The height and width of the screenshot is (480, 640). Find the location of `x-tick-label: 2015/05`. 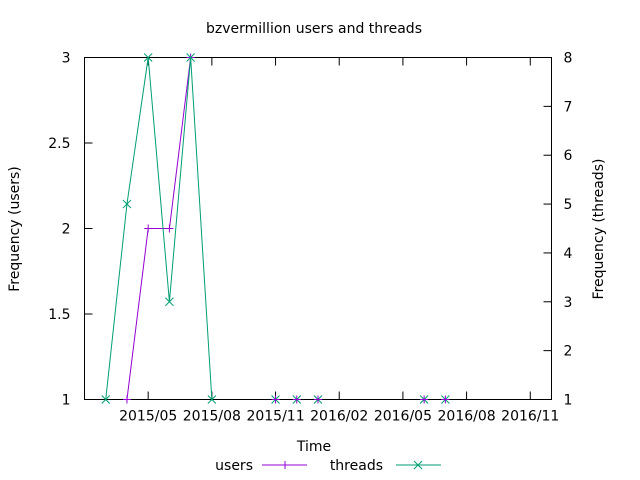

x-tick-label: 2015/05 is located at coordinates (148, 417).